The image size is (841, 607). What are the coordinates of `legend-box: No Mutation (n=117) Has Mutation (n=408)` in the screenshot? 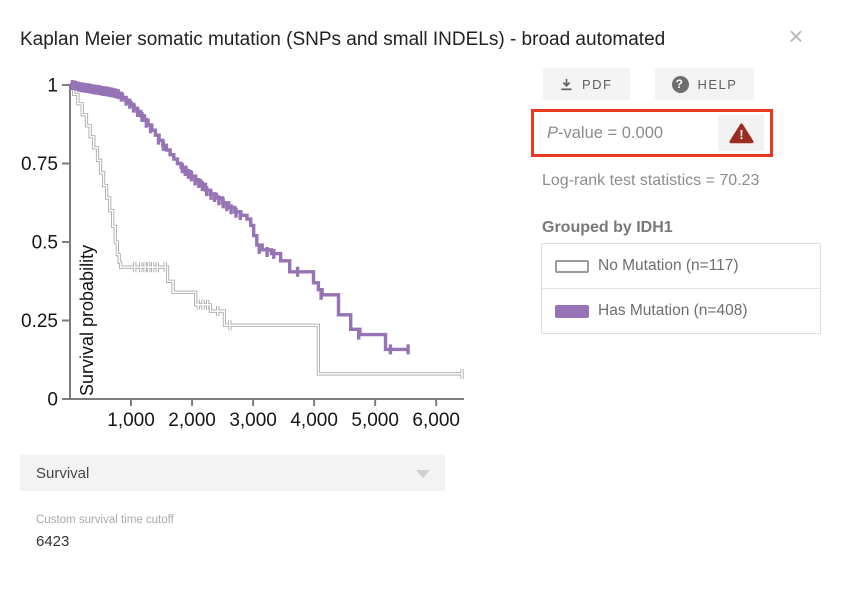 It's located at (681, 288).